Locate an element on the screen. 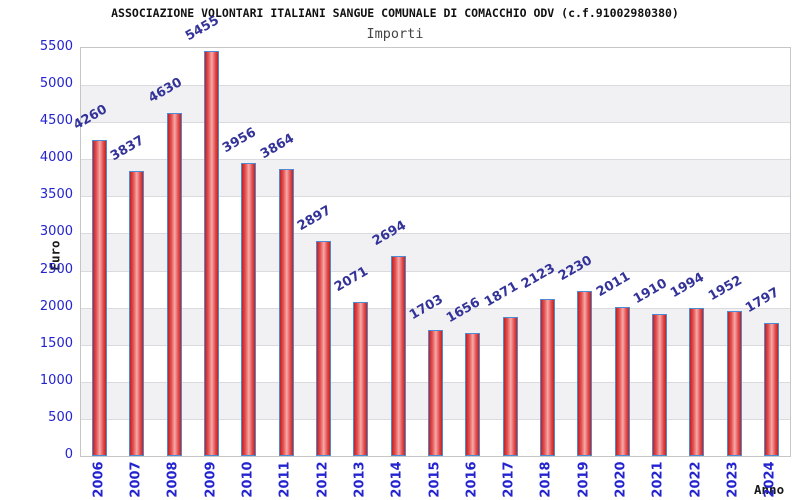 This screenshot has height=500, width=800. y-tick-label: 4500 is located at coordinates (56, 121).